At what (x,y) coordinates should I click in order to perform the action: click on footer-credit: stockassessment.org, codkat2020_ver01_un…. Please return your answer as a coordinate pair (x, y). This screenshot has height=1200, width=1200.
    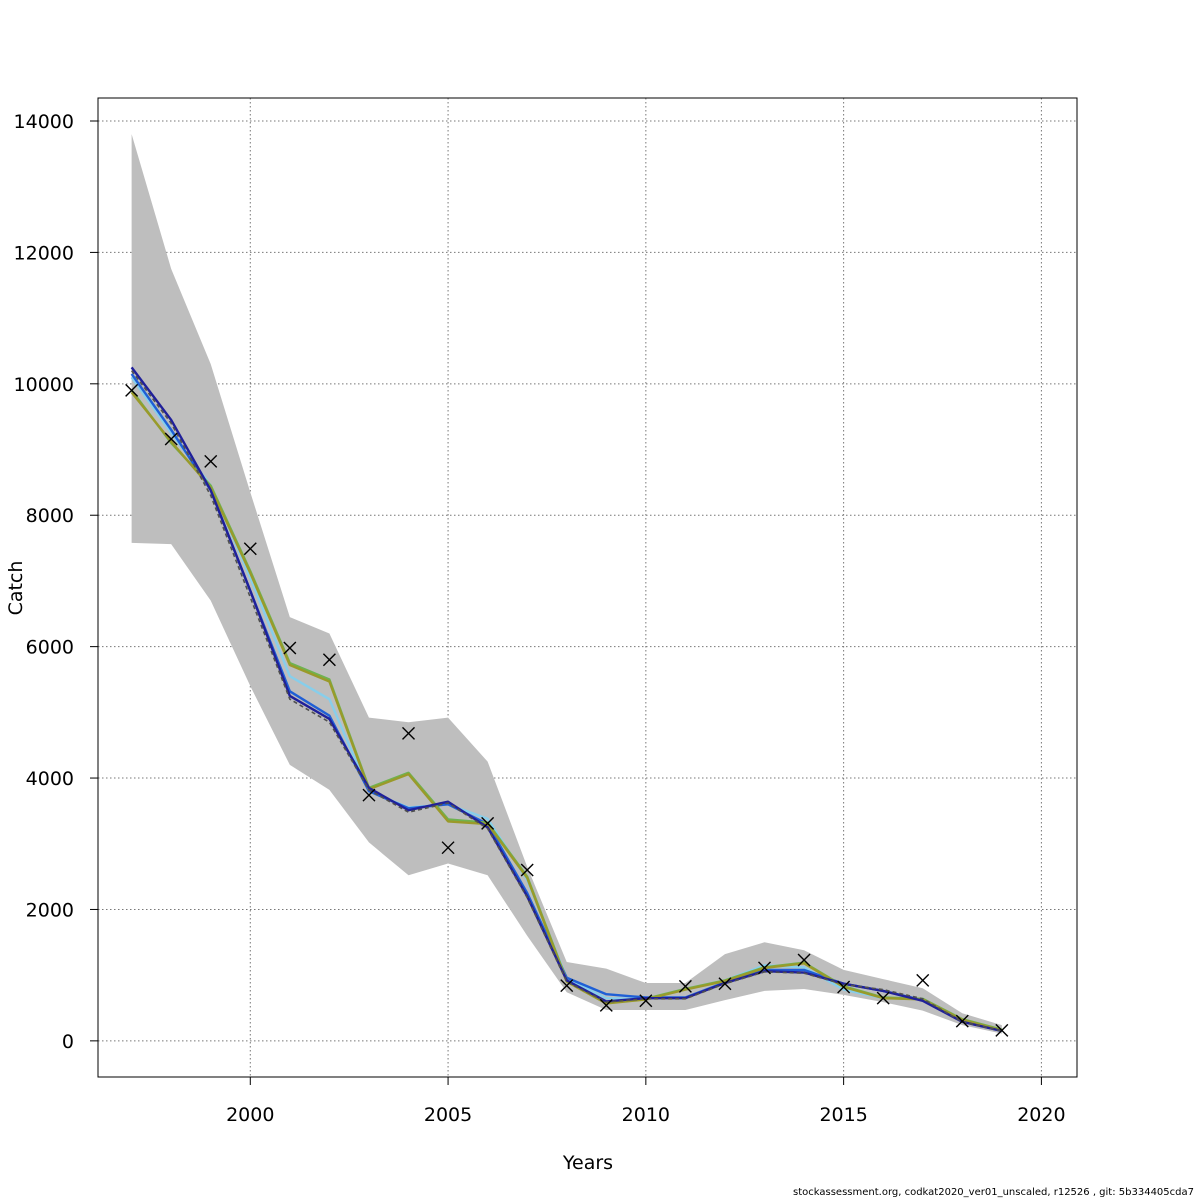
    Looking at the image, I should click on (993, 1192).